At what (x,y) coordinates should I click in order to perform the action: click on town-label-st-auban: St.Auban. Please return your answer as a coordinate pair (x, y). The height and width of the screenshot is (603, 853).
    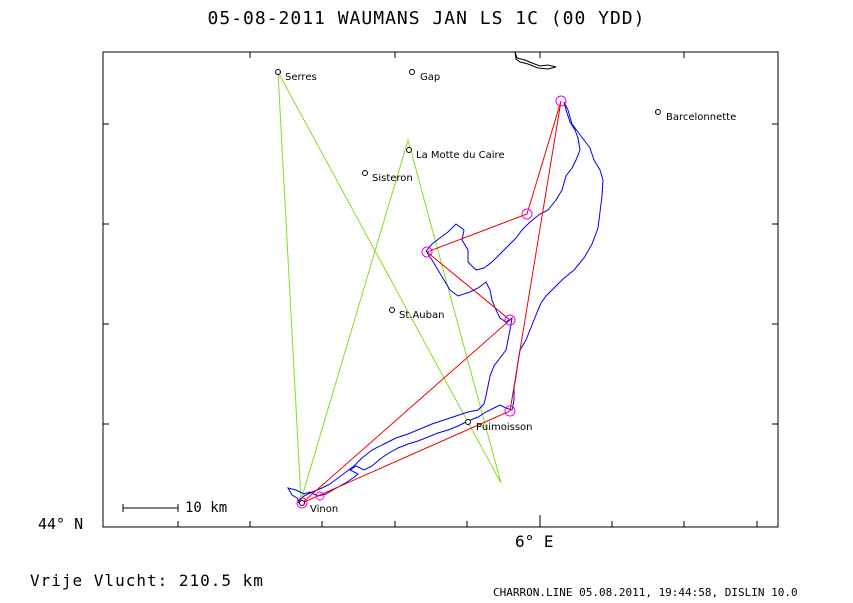
    Looking at the image, I should click on (421, 315).